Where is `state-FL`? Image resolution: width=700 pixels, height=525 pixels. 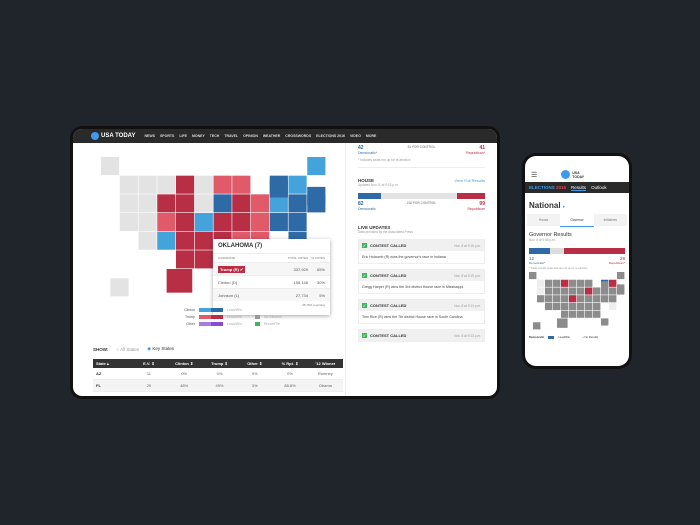
state-FL is located at coordinates (605, 322).